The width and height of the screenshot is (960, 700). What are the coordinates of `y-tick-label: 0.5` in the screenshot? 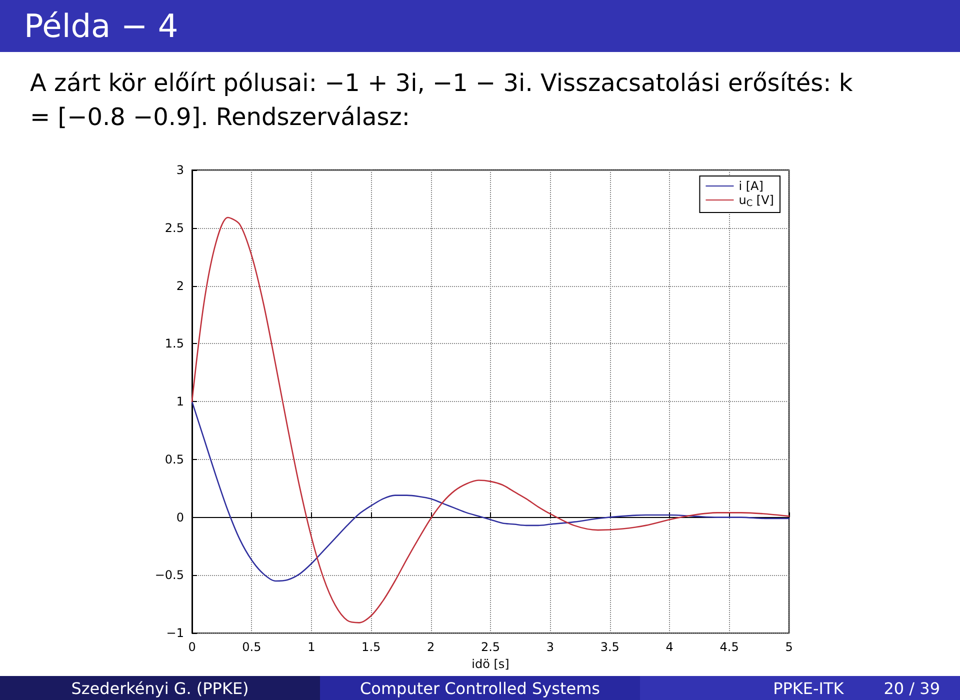 It's located at (174, 459).